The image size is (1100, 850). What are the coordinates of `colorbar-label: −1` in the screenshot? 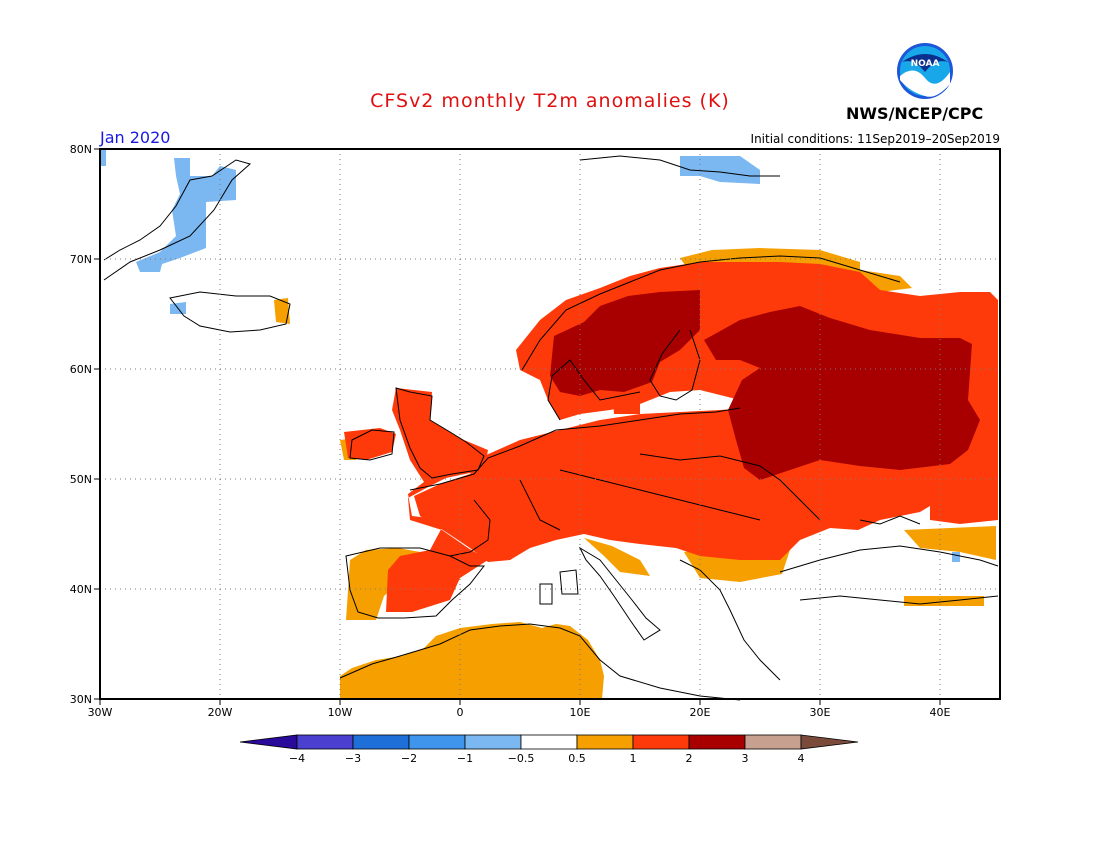 It's located at (465, 758).